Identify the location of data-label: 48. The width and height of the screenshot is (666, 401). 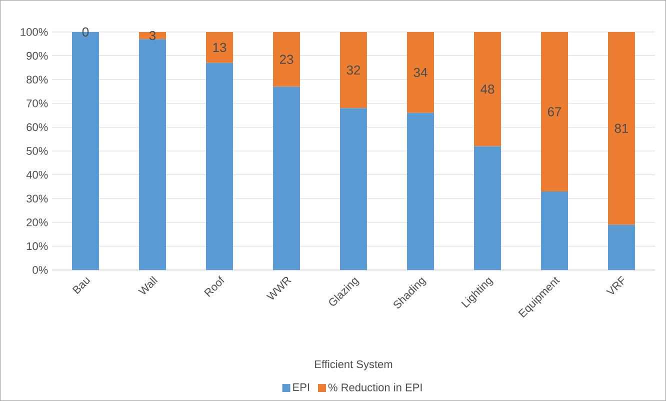
(487, 89).